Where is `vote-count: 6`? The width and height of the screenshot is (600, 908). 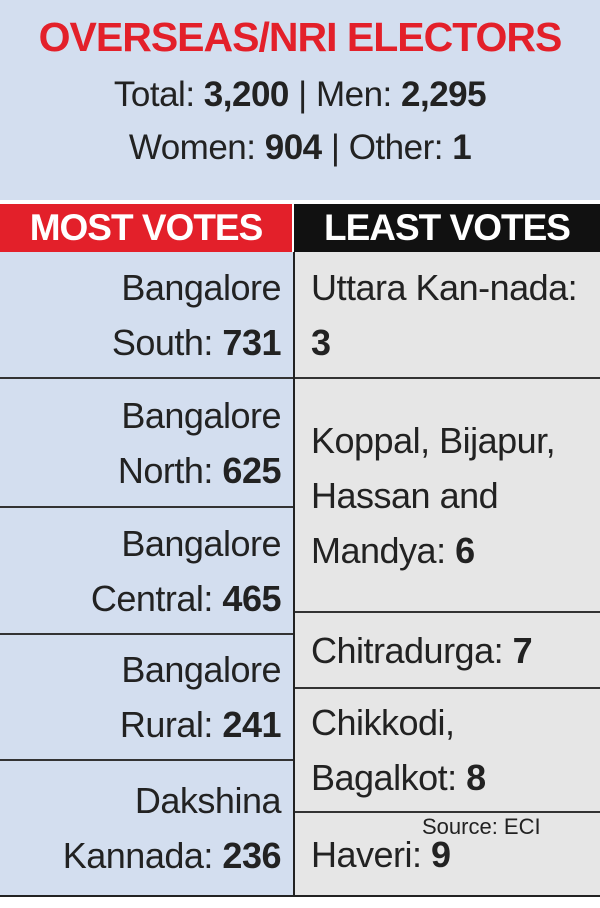 vote-count: 6 is located at coordinates (465, 550).